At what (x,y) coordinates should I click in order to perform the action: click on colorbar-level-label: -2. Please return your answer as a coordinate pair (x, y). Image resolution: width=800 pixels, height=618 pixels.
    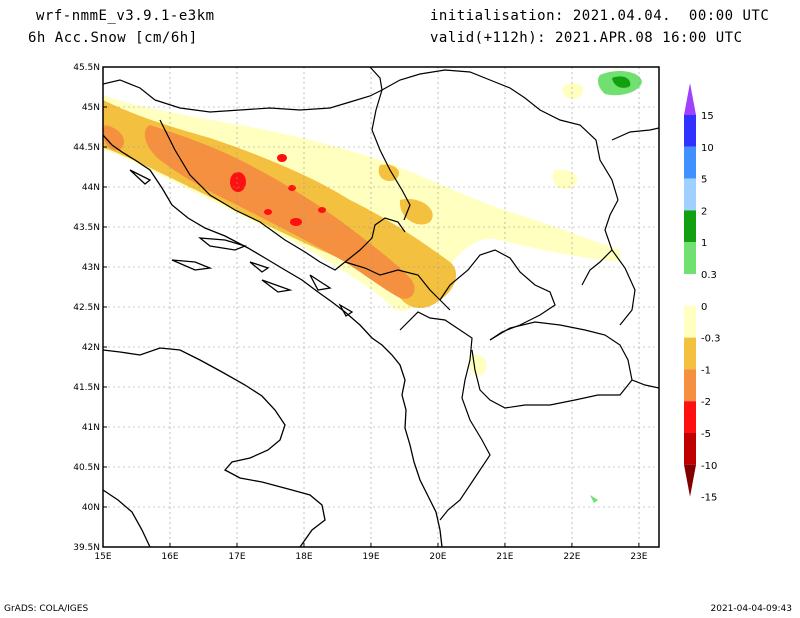
    Looking at the image, I should click on (706, 402).